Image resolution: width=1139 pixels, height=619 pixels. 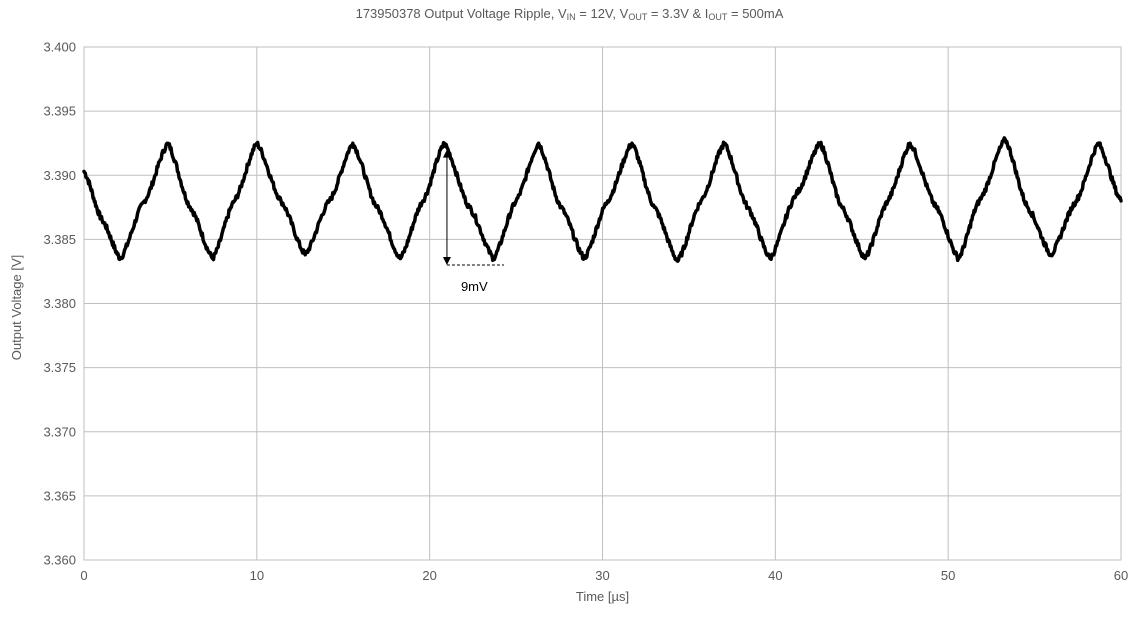 I want to click on x-tick-label: 40, so click(x=775, y=575).